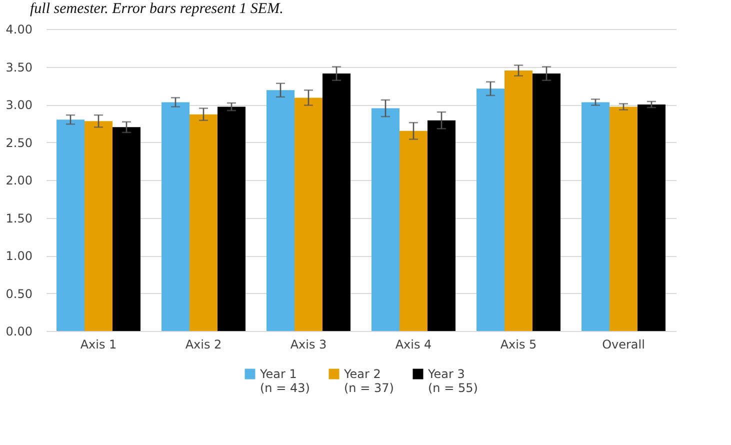  Describe the element at coordinates (19, 143) in the screenshot. I see `y-tick-label: 2.50` at that location.